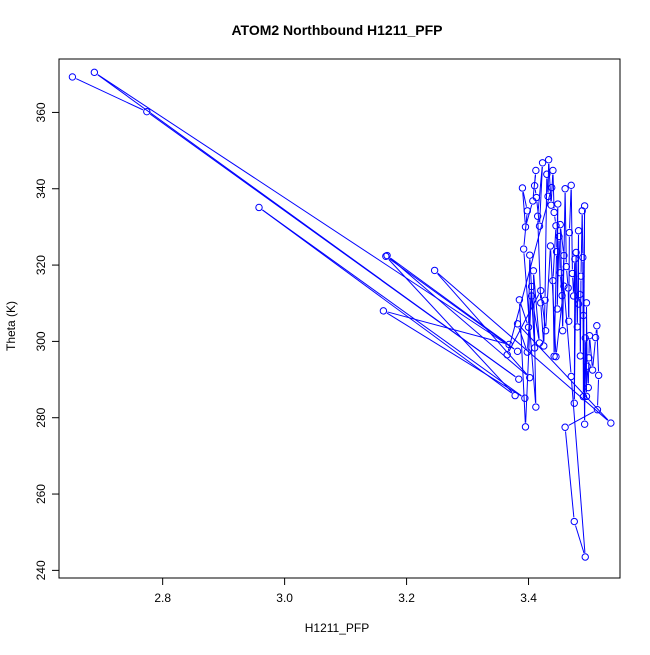 The width and height of the screenshot is (650, 655). Describe the element at coordinates (41, 188) in the screenshot. I see `y-tick-label: 340` at that location.